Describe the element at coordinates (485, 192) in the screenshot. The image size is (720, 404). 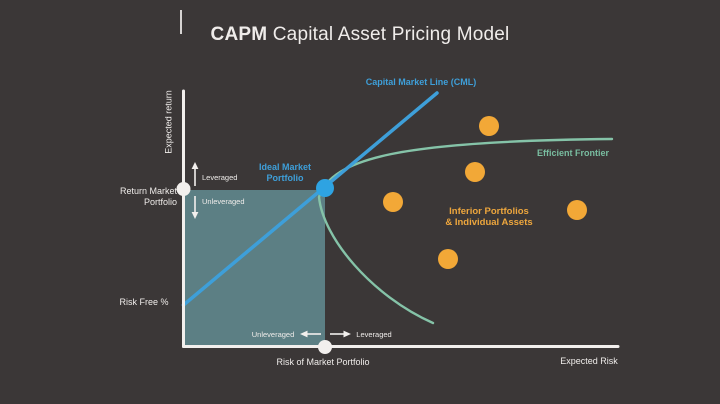
I see `inferior-points-layer` at that location.